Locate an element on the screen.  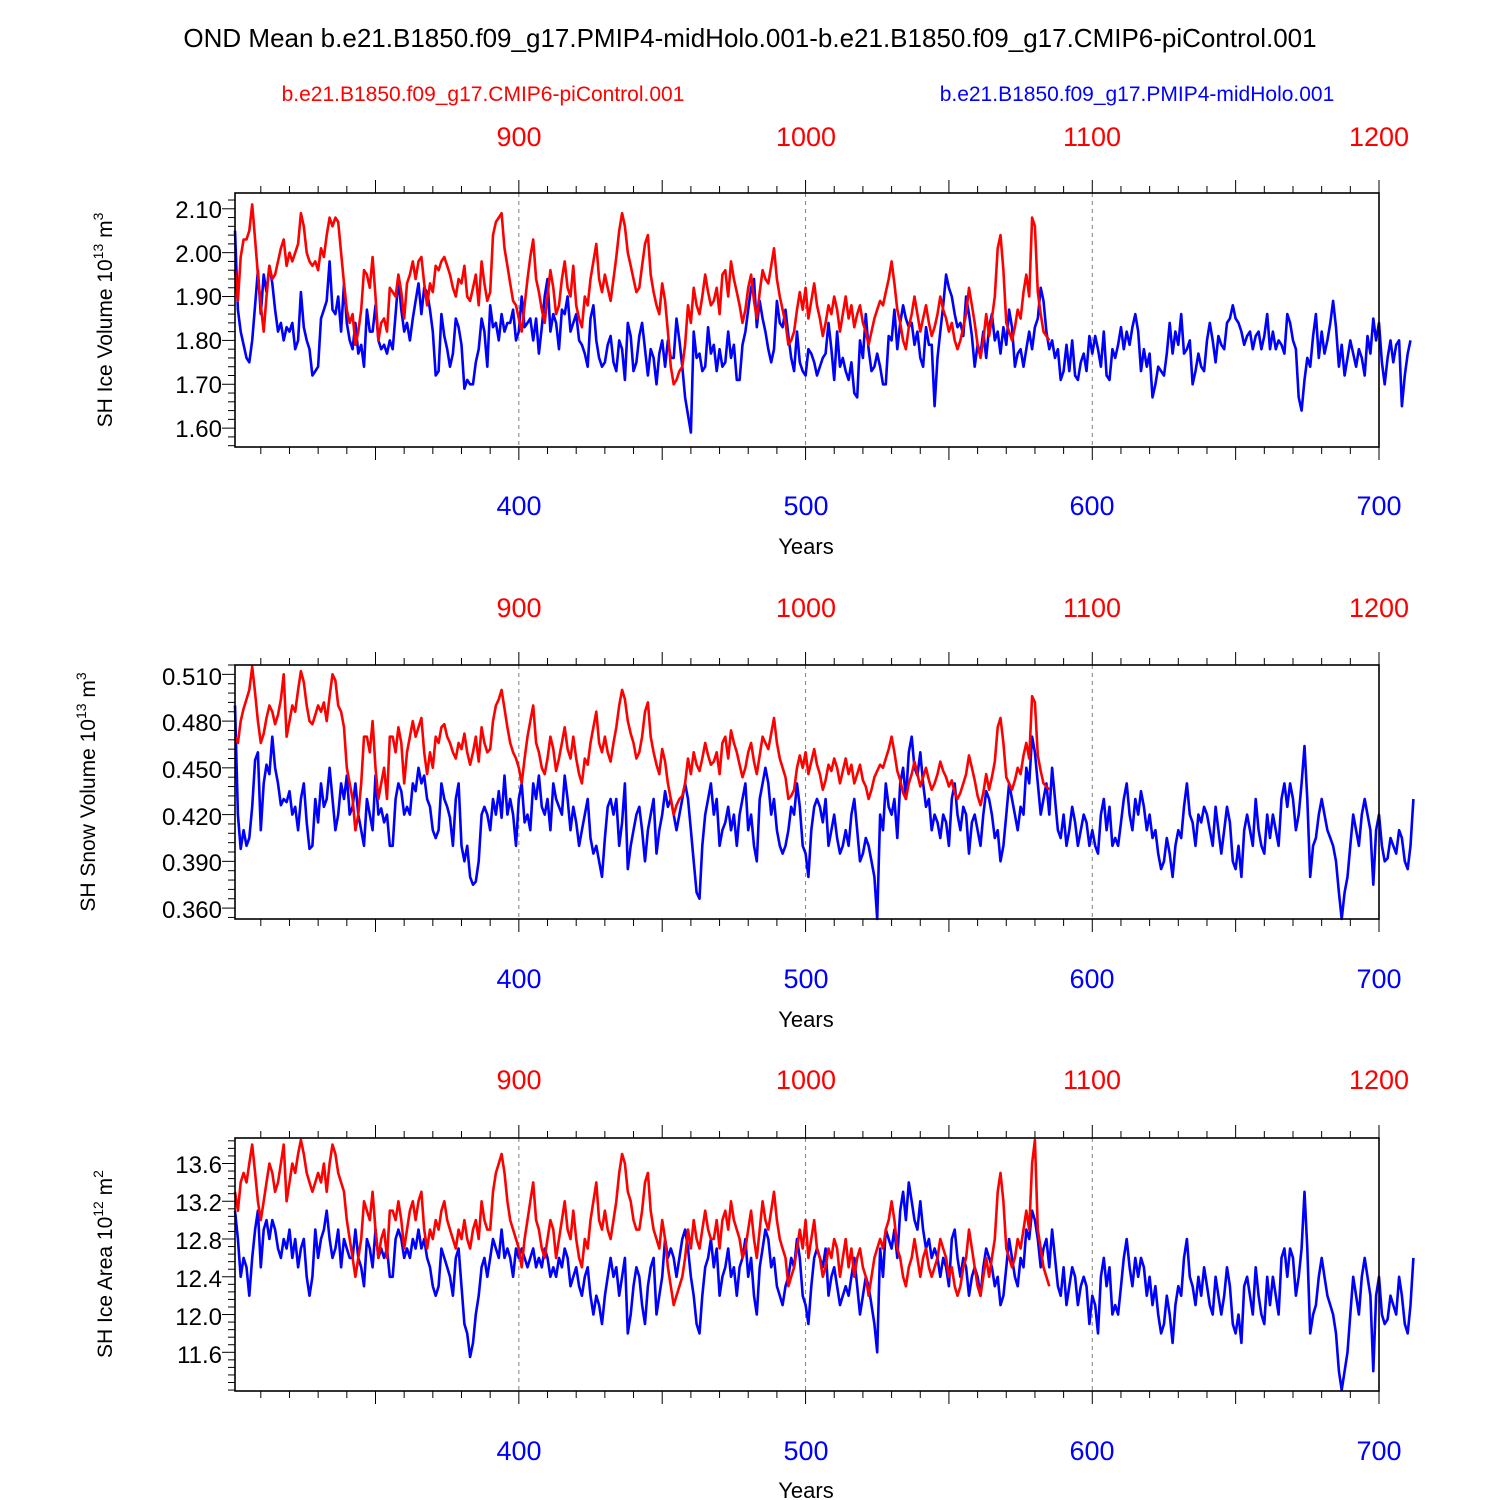
y-axis-title: SH Ice Area 1012 m2 is located at coordinates (103, 1264).